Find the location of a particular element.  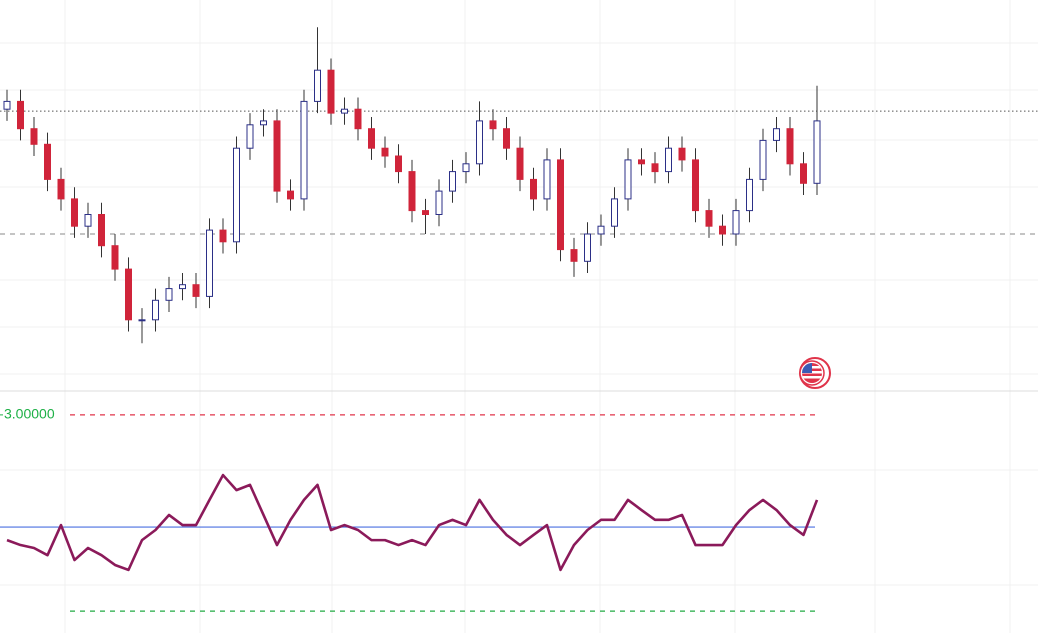

y-tick-label: 3.00000 is located at coordinates (29, 414).